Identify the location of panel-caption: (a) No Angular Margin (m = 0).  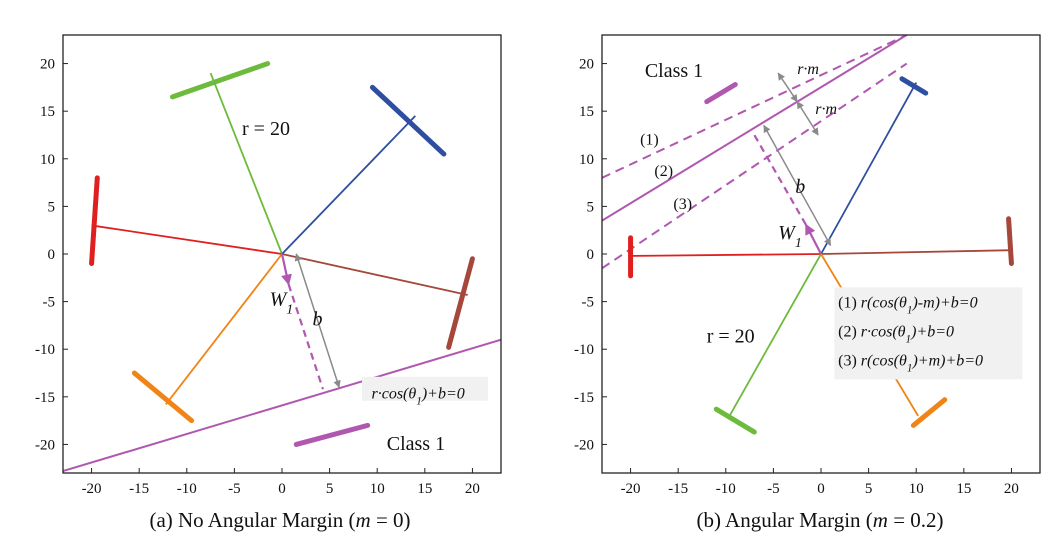
(279, 520).